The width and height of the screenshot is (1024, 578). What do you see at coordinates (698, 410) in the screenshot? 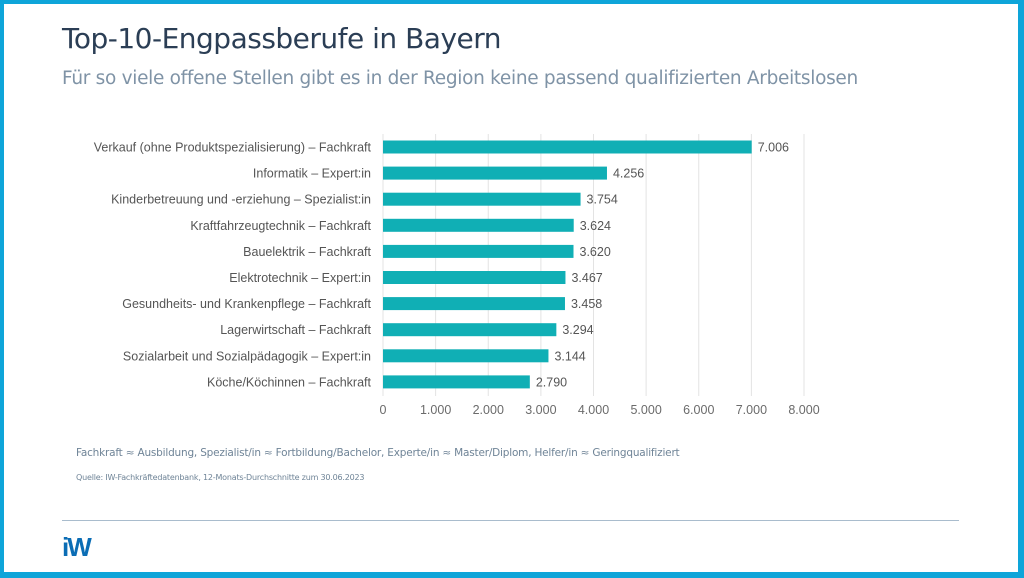
I see `x-tick-label: 6.000` at bounding box center [698, 410].